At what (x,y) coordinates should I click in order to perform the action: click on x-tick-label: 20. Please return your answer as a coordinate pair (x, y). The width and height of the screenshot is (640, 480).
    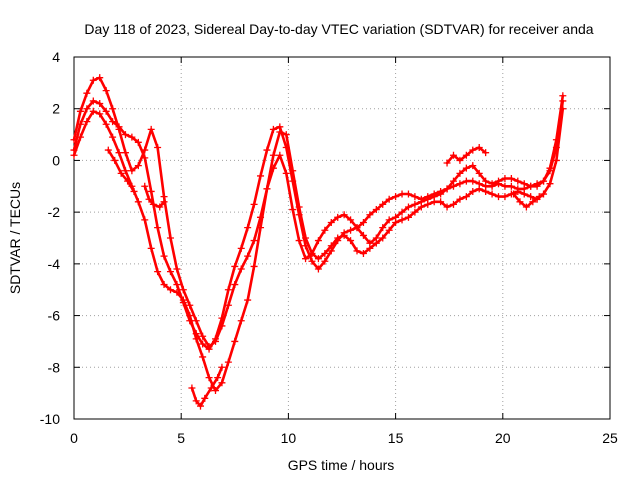
    Looking at the image, I should click on (503, 438).